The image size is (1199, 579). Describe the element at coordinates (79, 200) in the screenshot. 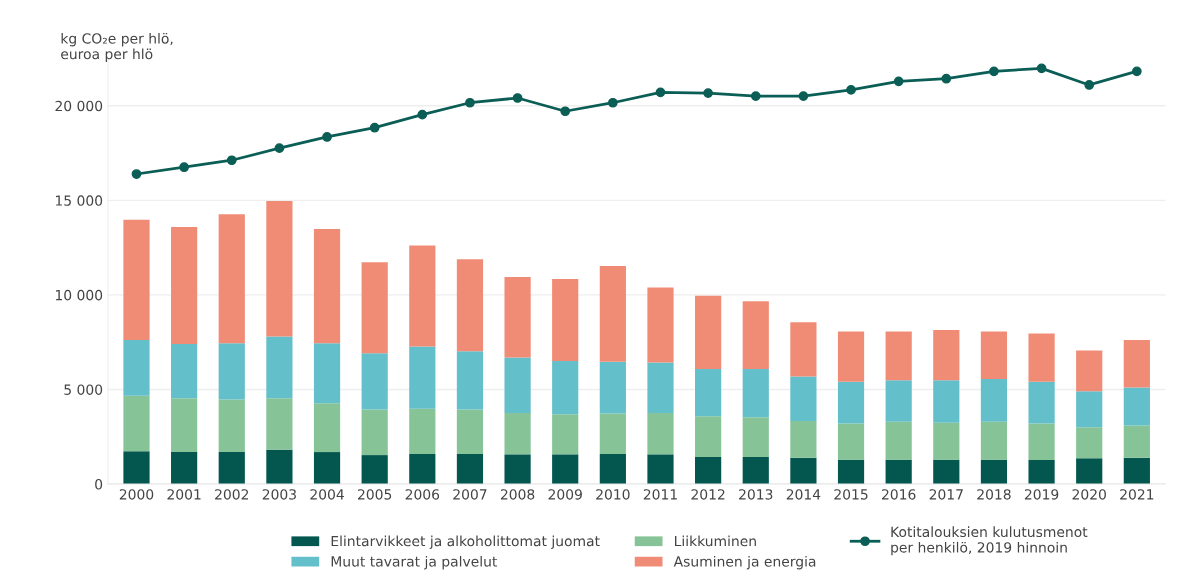

I see `y-tick-label: 15 000` at that location.